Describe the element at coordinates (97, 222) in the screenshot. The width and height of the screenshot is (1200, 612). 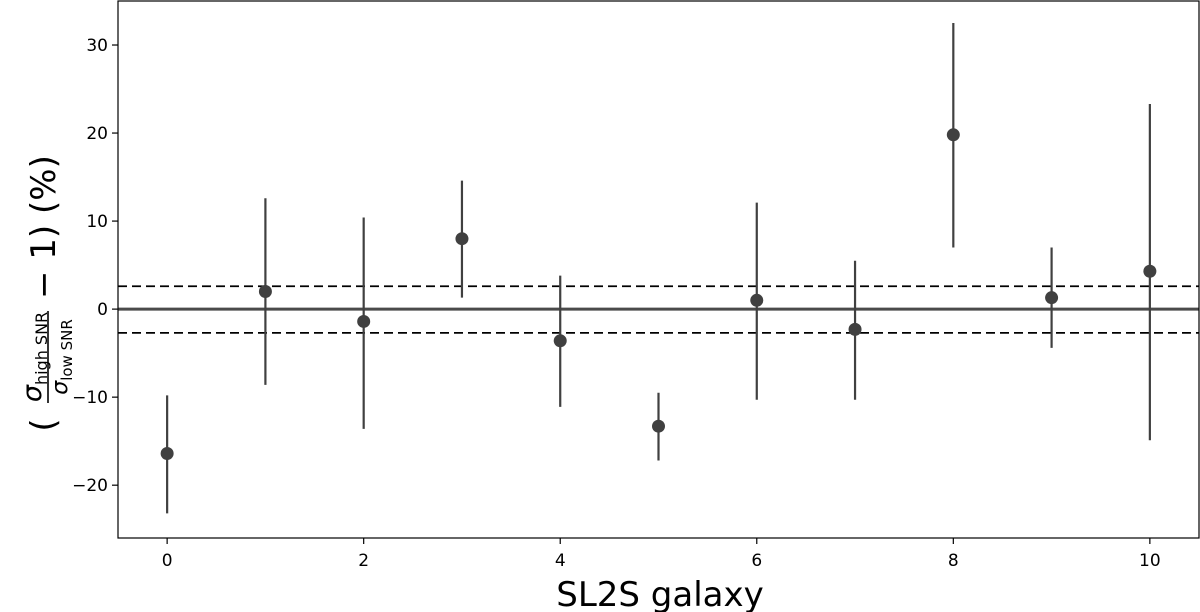
I see `y-tick-label-10: 10` at that location.